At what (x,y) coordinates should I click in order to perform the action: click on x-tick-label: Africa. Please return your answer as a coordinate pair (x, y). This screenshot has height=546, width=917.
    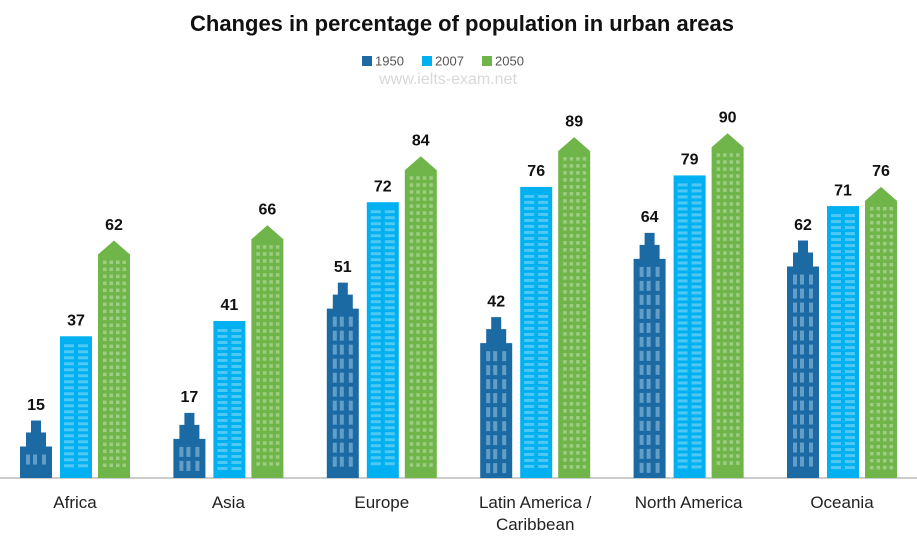
    Looking at the image, I should click on (75, 502).